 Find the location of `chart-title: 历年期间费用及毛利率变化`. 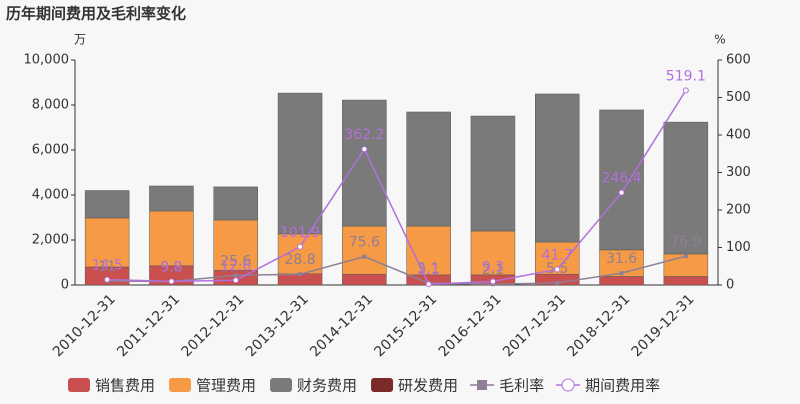

chart-title: 历年期间费用及毛利率变化 is located at coordinates (96, 14).